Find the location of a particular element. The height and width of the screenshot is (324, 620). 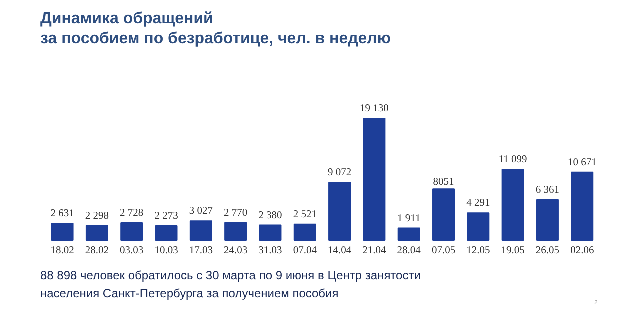

data-label: 10 671 is located at coordinates (582, 162).